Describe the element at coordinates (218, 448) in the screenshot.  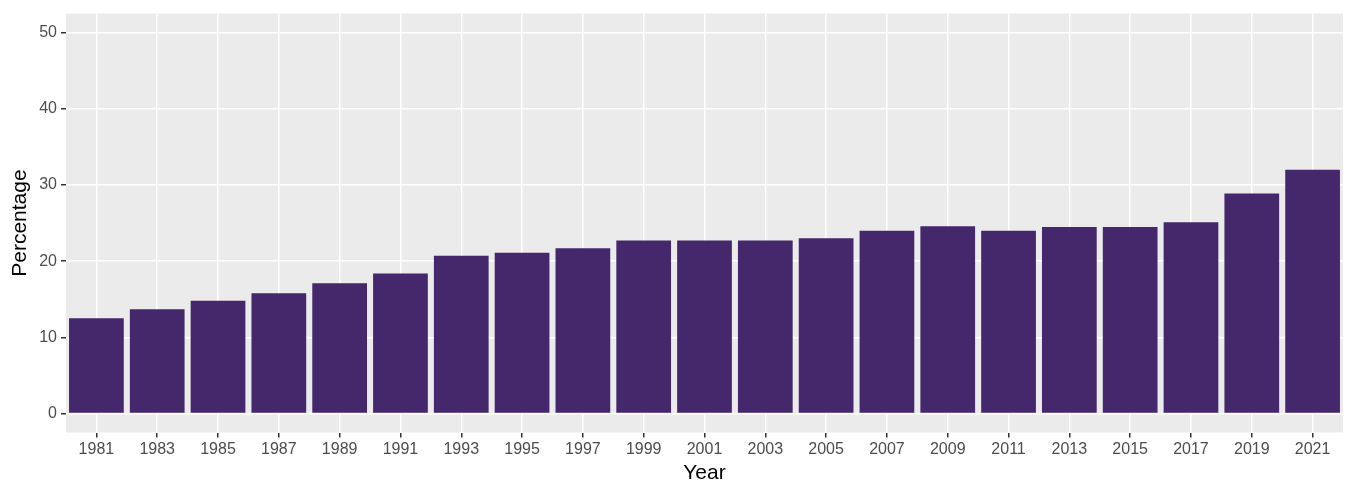
I see `x-tick-label: 1985` at that location.